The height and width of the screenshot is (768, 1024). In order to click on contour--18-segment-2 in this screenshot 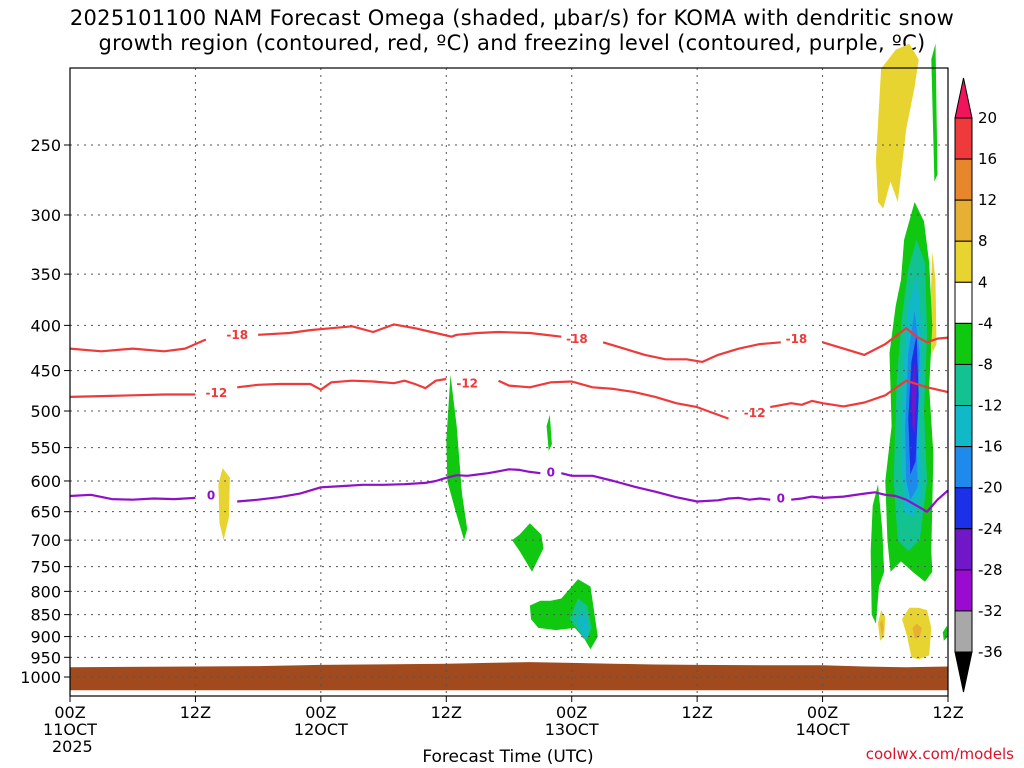, I will do `click(691, 352)`.